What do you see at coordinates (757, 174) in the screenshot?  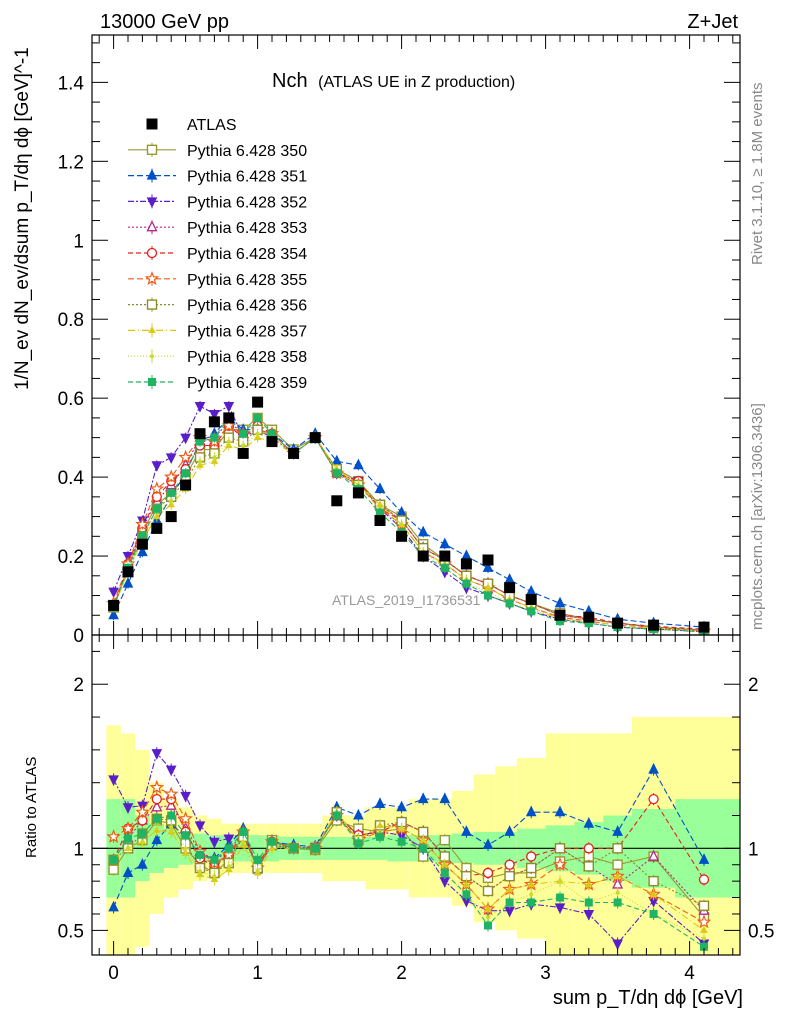 I see `rivet-label: Rivet 3.1.10, ≥ 1.8M events` at bounding box center [757, 174].